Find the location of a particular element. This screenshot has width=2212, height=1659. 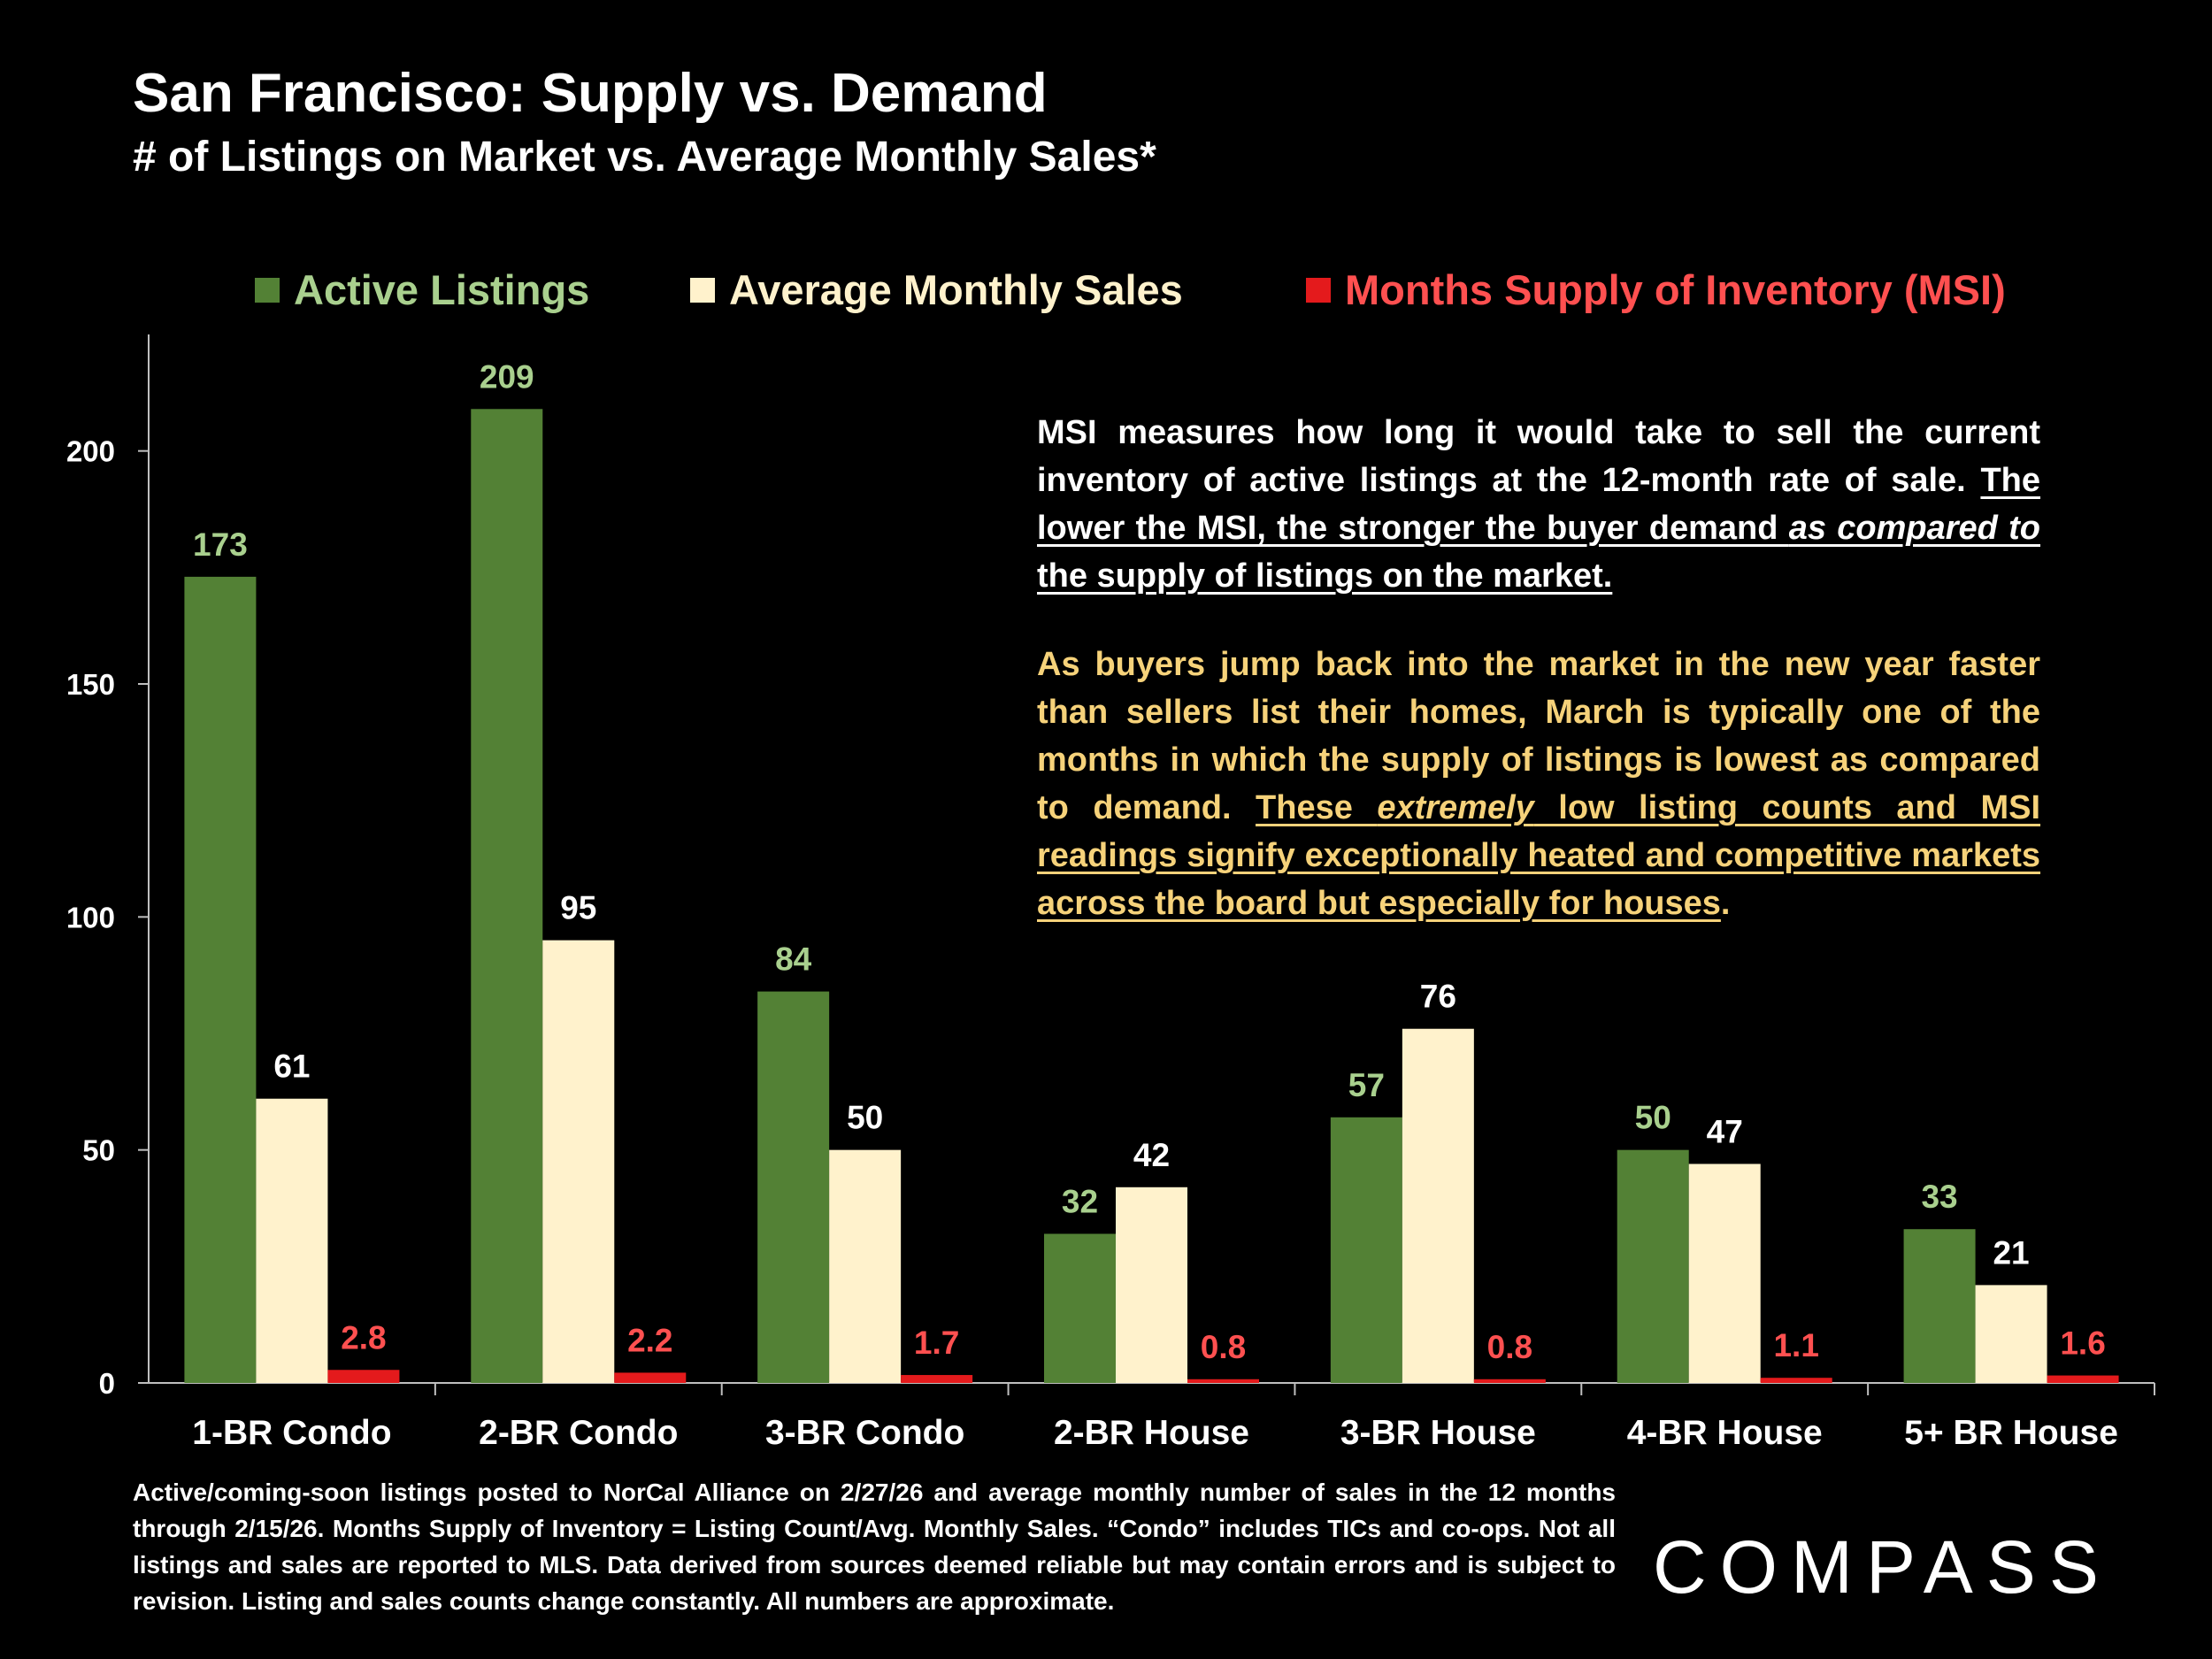

bar-active-listings-3-br-house is located at coordinates (1366, 1250).